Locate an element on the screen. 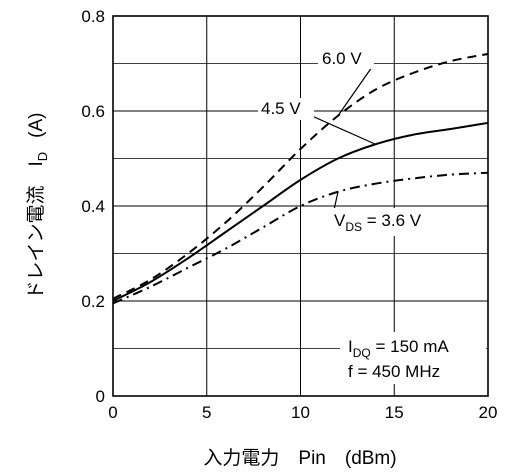 The height and width of the screenshot is (475, 506). label-vds: VDS = 3.6 V is located at coordinates (378, 222).